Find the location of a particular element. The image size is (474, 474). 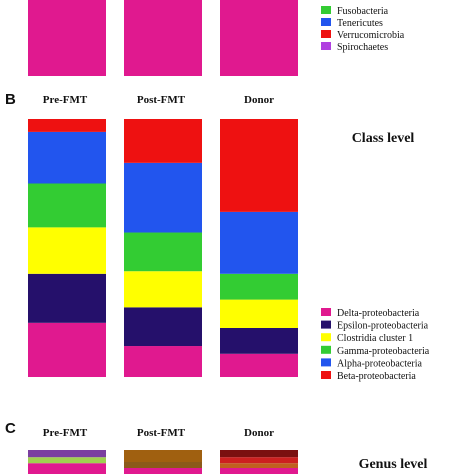

panel-b-bar-post-fmt-beta-proteobacteria is located at coordinates (163, 141).